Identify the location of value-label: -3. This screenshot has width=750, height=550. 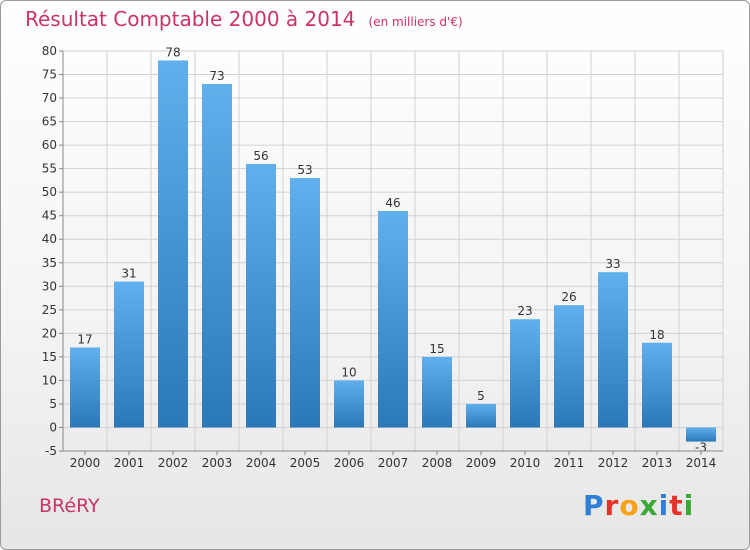
(701, 448).